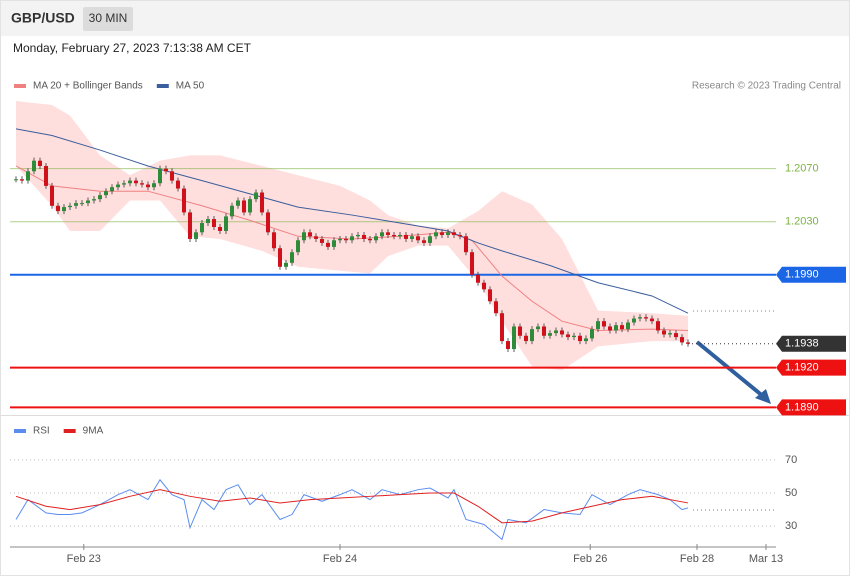 Image resolution: width=850 pixels, height=576 pixels. Describe the element at coordinates (802, 222) in the screenshot. I see `level-label: 1.2030` at that location.